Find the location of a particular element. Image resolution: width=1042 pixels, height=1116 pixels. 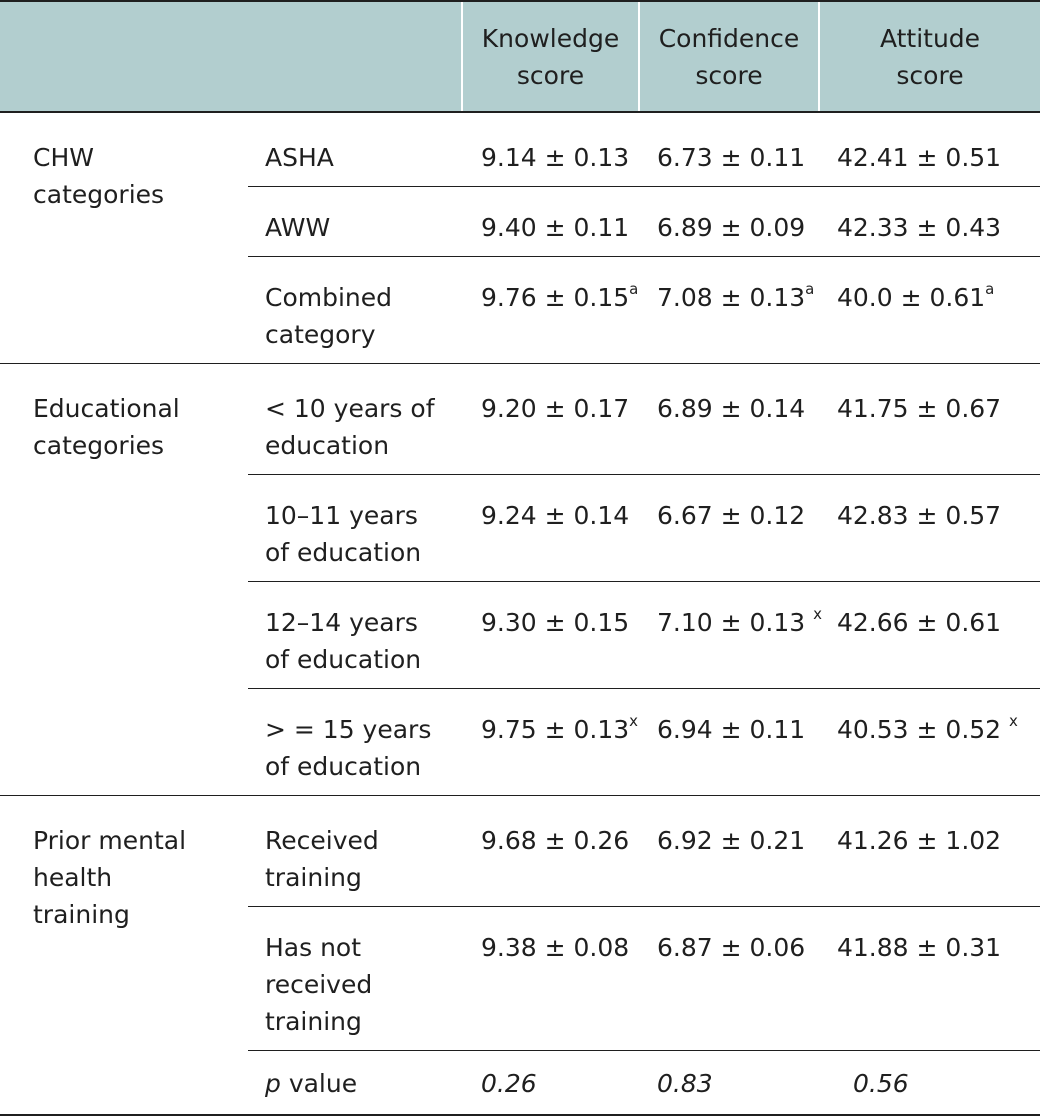

row-label: 12–14 years of education is located at coordinates (355, 635).